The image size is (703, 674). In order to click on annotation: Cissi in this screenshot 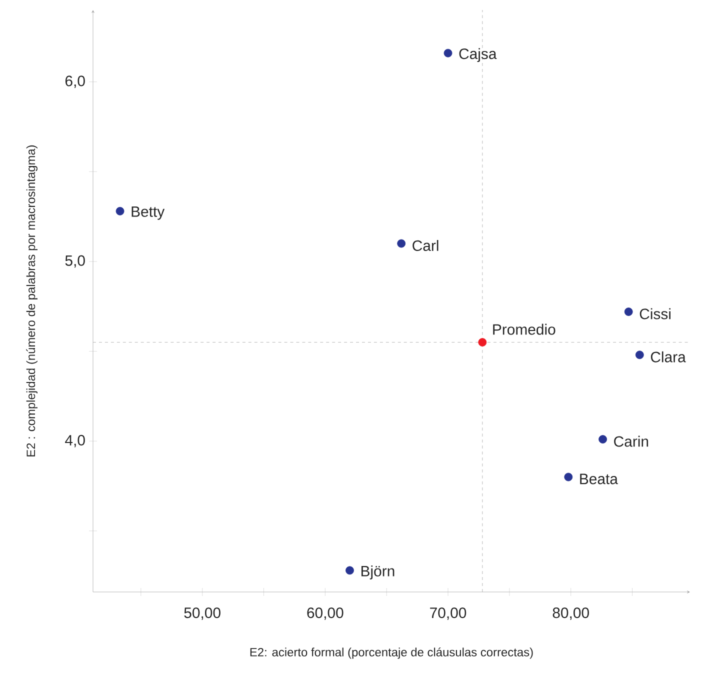, I will do `click(655, 314)`.